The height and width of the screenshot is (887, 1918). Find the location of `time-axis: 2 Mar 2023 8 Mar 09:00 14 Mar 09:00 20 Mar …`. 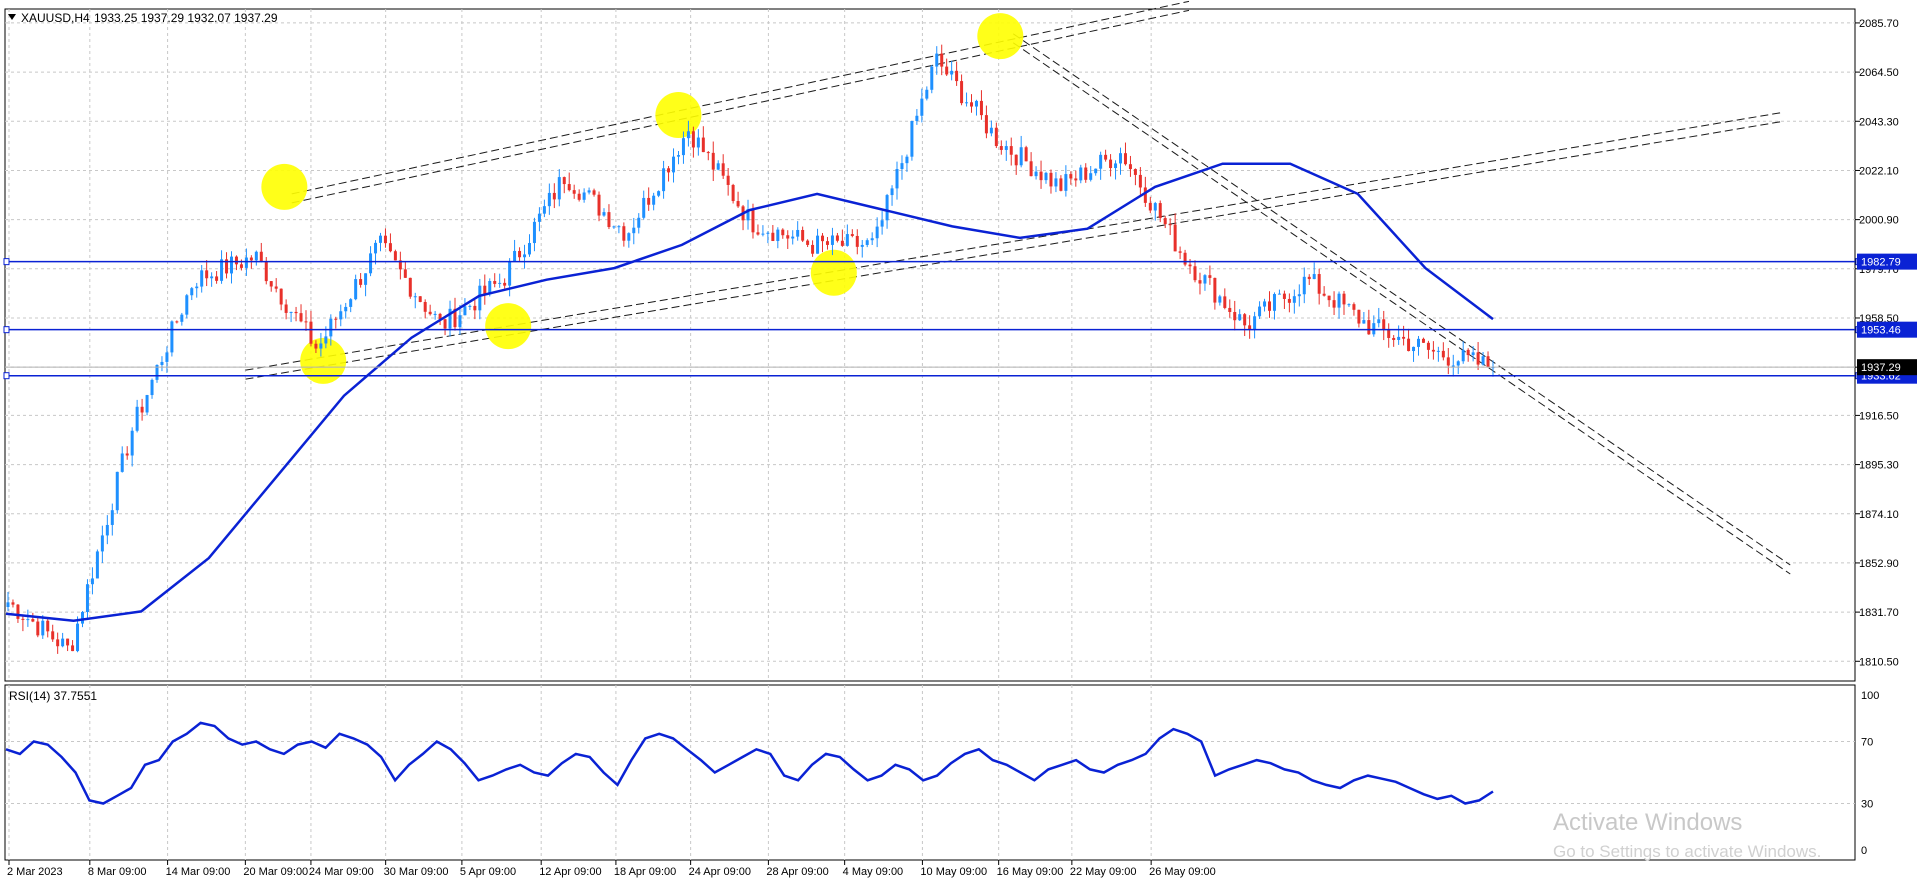

time-axis: 2 Mar 2023 8 Mar 09:00 14 Mar 09:00 20 Mar … is located at coordinates (611, 869).